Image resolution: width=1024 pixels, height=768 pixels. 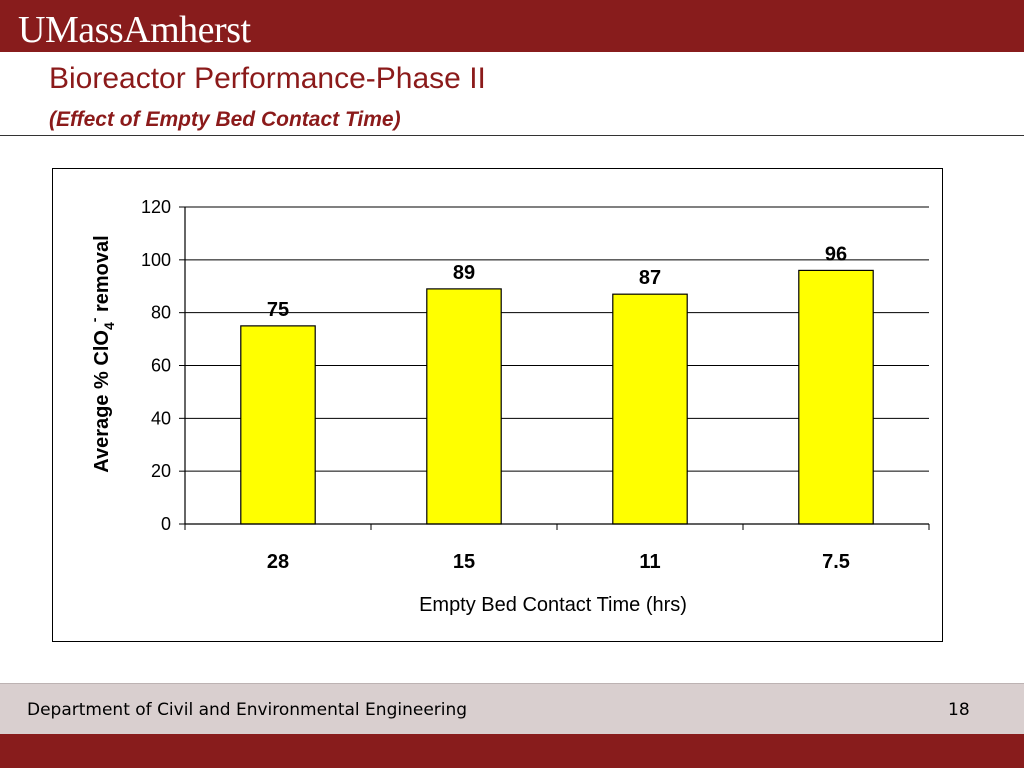 I want to click on y-tick-label: 120, so click(x=156, y=207).